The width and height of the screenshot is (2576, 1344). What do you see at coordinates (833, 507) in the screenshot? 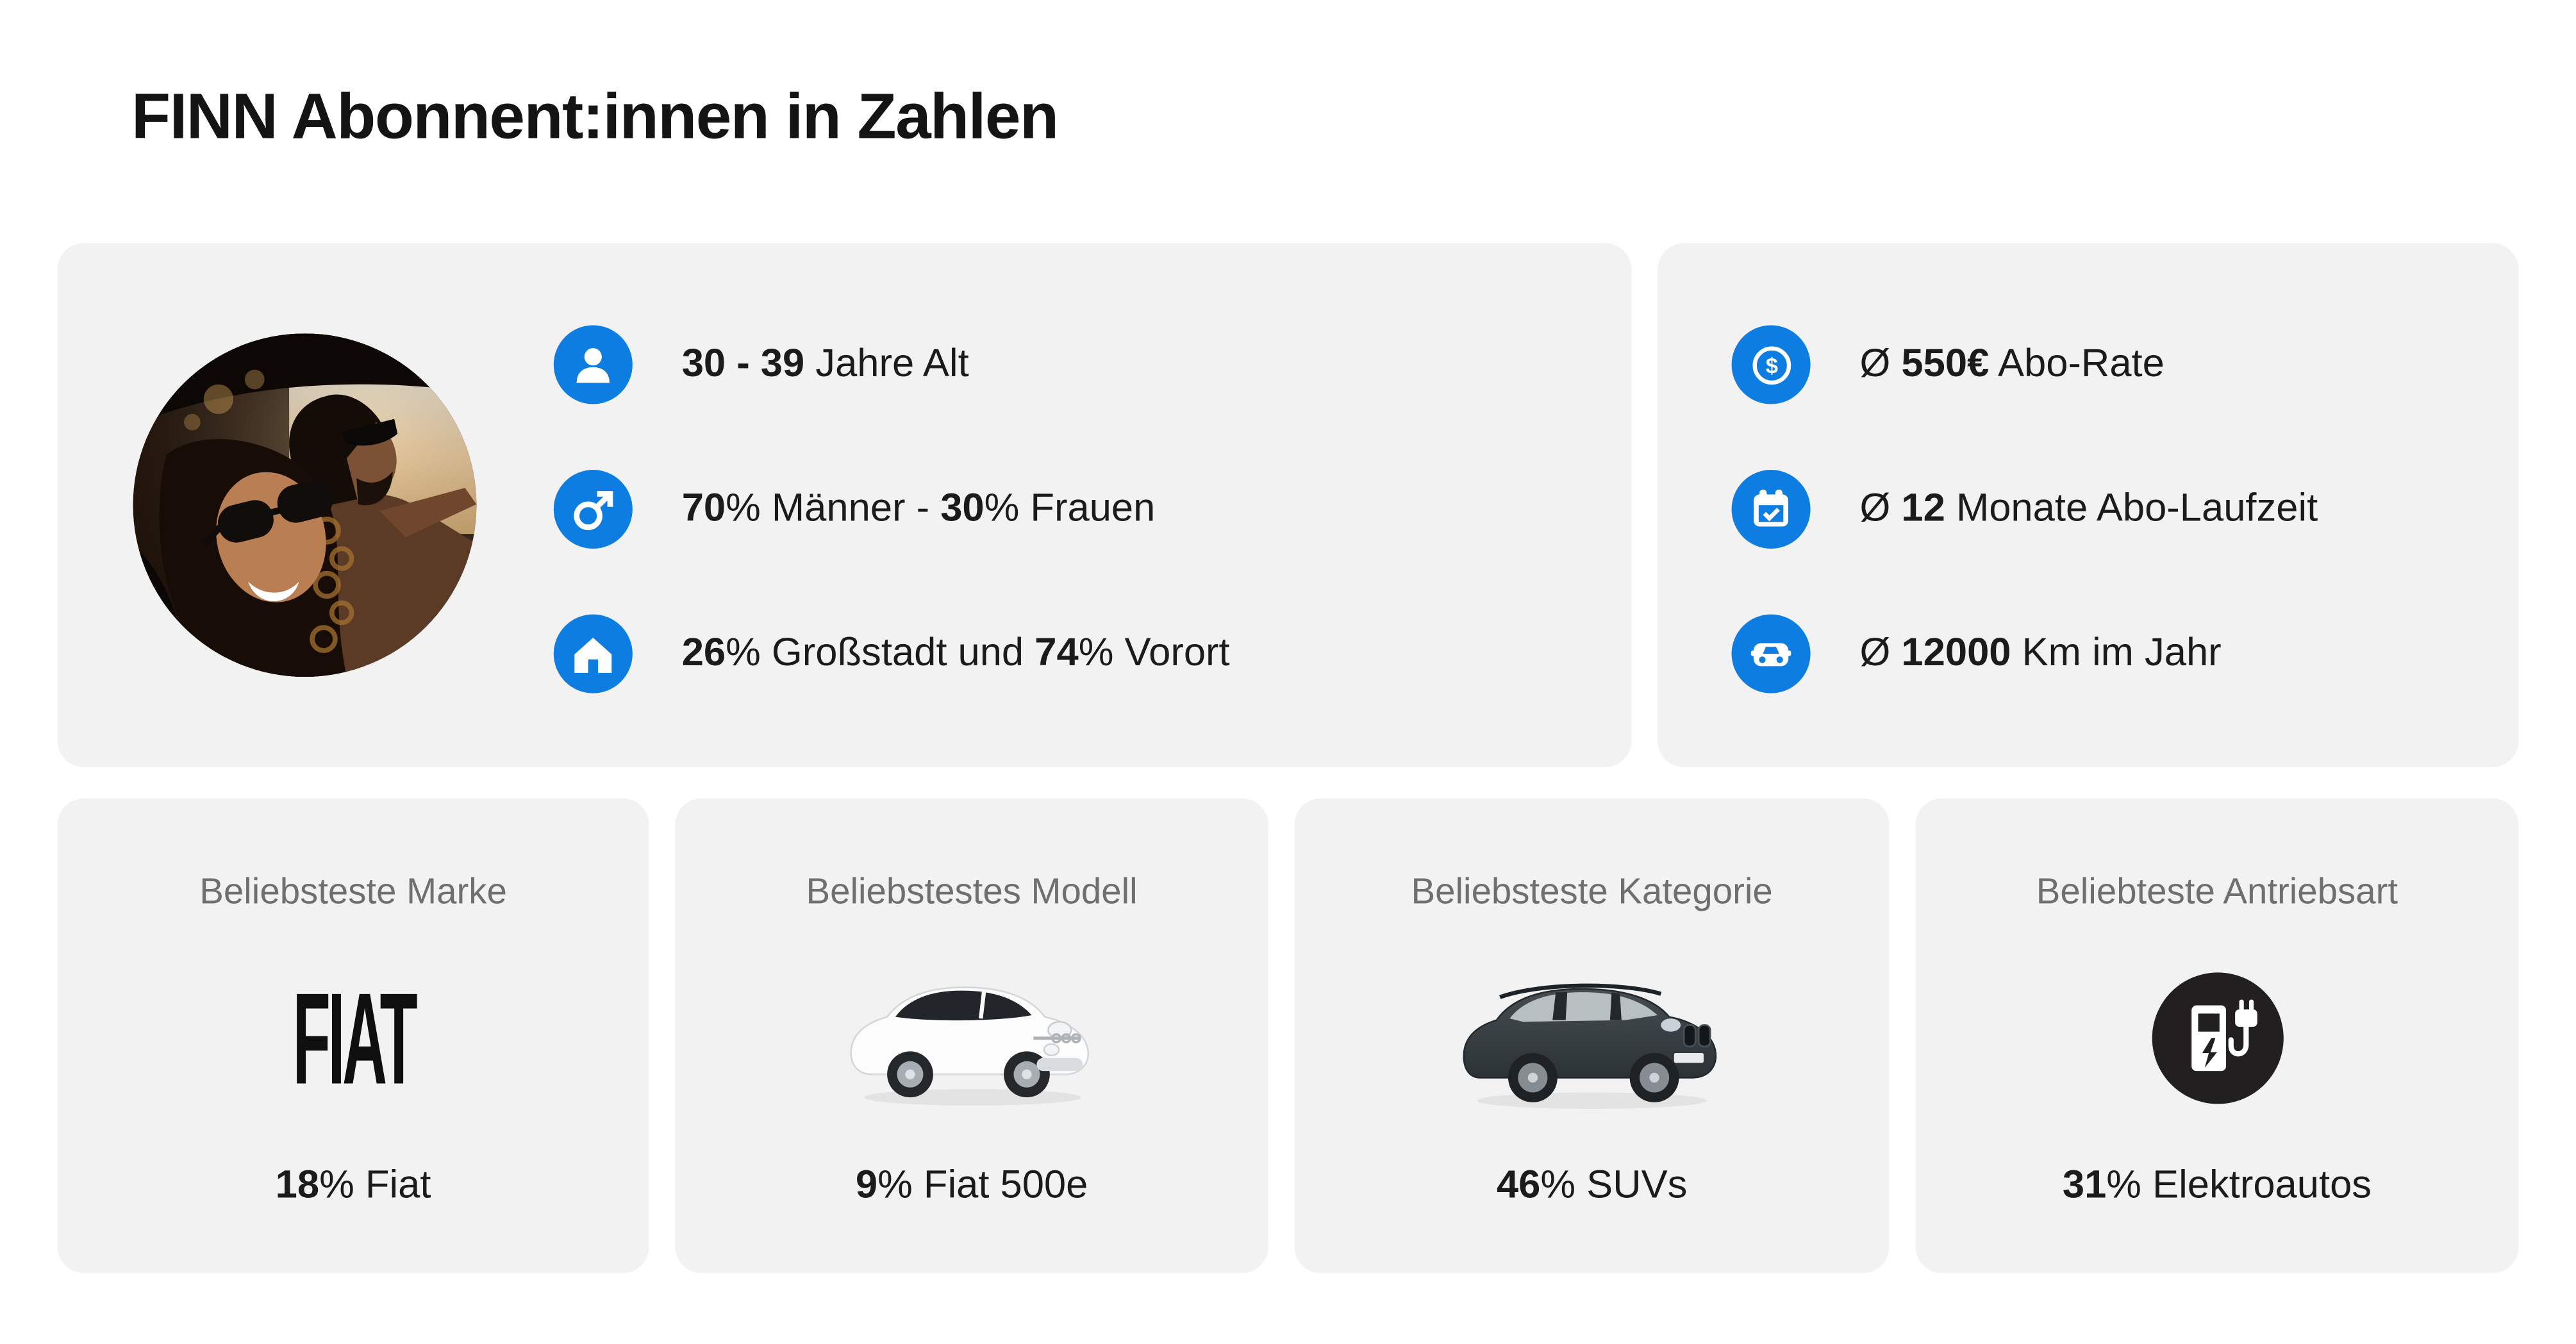
I see `stat-regular: % Männer -` at bounding box center [833, 507].